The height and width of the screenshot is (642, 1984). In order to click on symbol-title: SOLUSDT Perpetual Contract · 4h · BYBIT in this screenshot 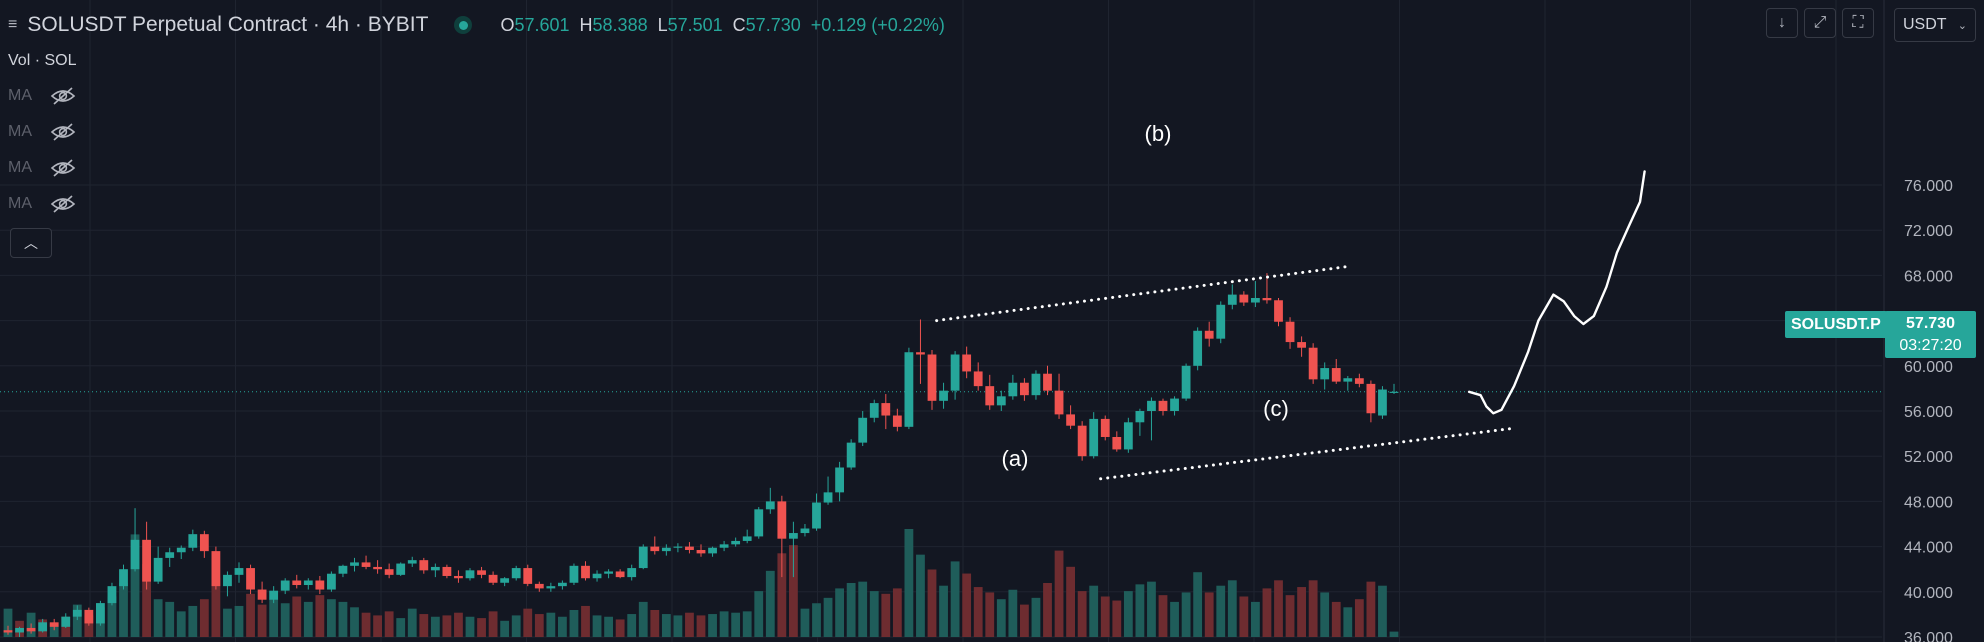, I will do `click(228, 24)`.